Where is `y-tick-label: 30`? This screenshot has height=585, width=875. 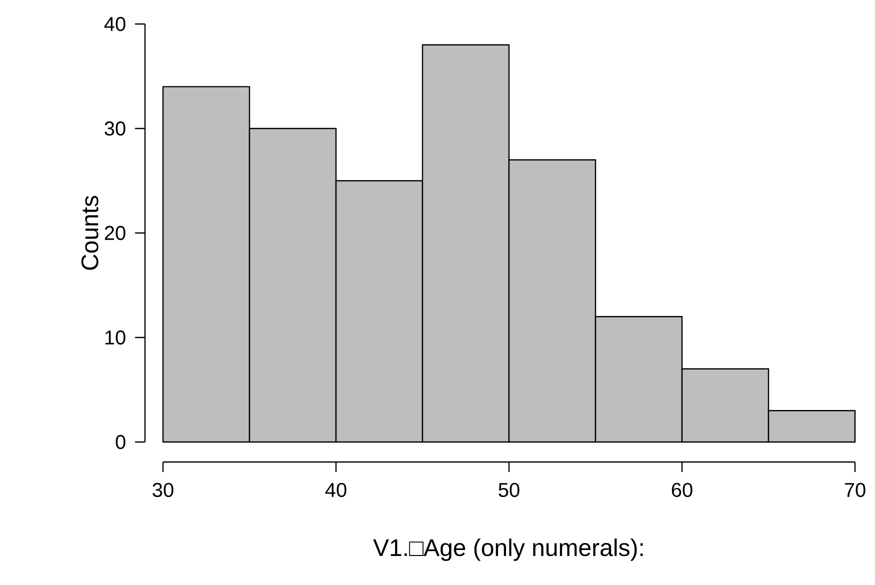
y-tick-label: 30 is located at coordinates (115, 128).